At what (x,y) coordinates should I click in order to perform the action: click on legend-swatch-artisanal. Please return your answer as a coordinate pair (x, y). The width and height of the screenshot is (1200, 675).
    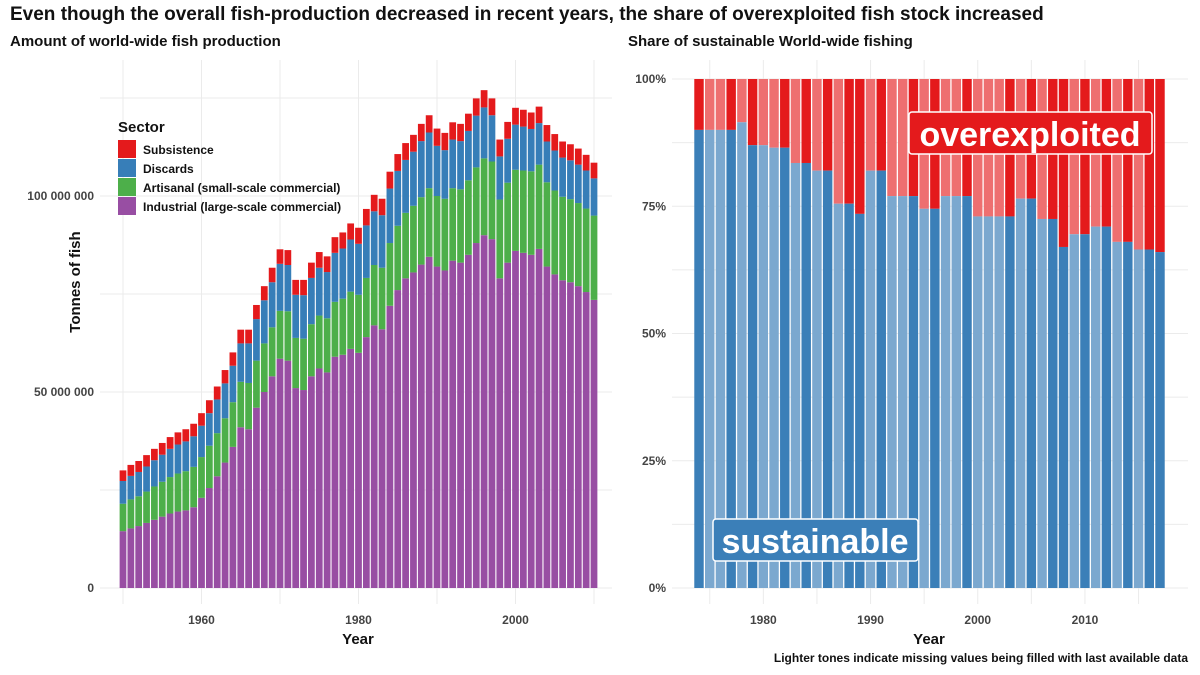
    Looking at the image, I should click on (127, 187).